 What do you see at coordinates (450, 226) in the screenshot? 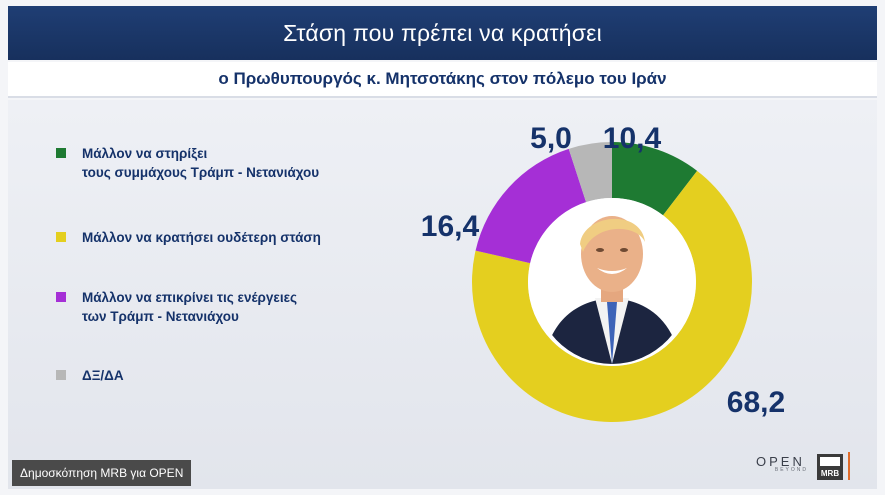
I see `data-label-criticize: 16,4` at bounding box center [450, 226].